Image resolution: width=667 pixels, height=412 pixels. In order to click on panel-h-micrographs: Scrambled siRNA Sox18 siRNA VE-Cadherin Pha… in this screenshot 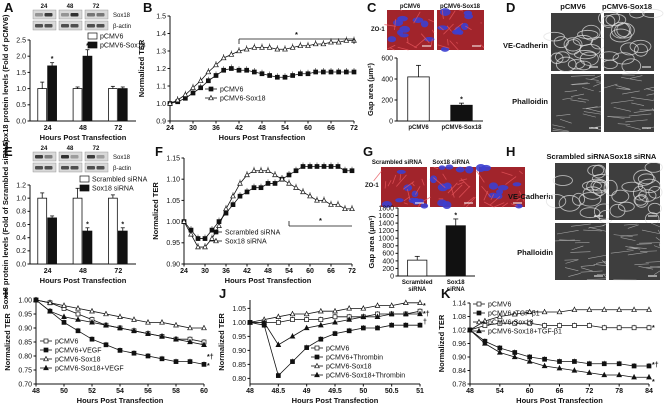, I will do `click(585, 216)`.